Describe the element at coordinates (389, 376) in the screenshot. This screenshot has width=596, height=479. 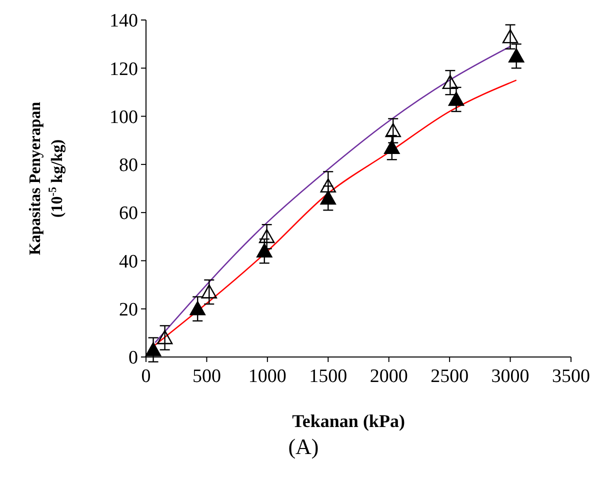
I see `x-tick-label: 2000` at that location.